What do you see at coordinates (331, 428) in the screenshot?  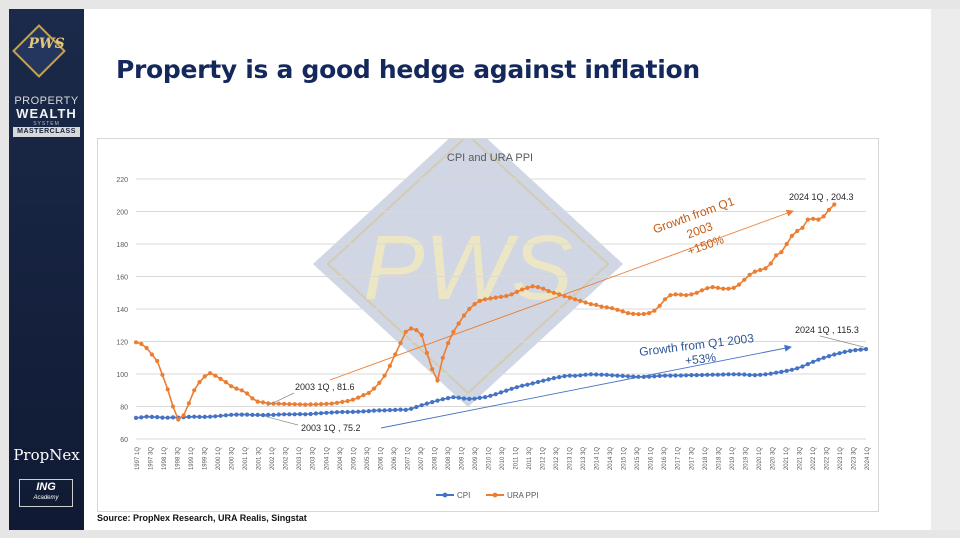 I see `annotation-cpi-2003: 2003 1Q , 75.2` at bounding box center [331, 428].